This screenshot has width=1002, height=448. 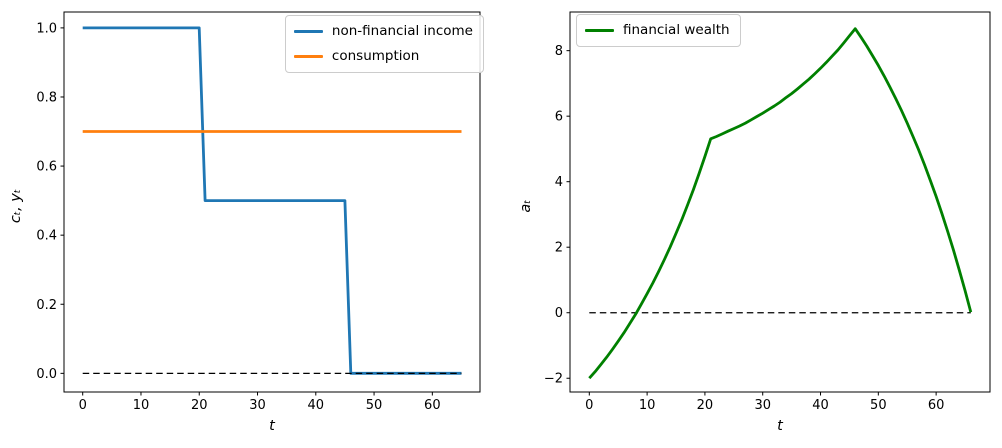 What do you see at coordinates (526, 206) in the screenshot?
I see `right-y-axis-label: aₜ` at bounding box center [526, 206].